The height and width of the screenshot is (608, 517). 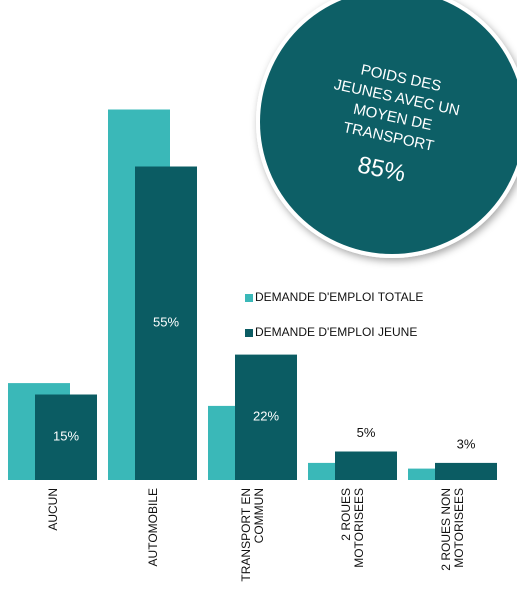 What do you see at coordinates (152, 527) in the screenshot?
I see `x-tick-label: AUTOMOBILE` at bounding box center [152, 527].